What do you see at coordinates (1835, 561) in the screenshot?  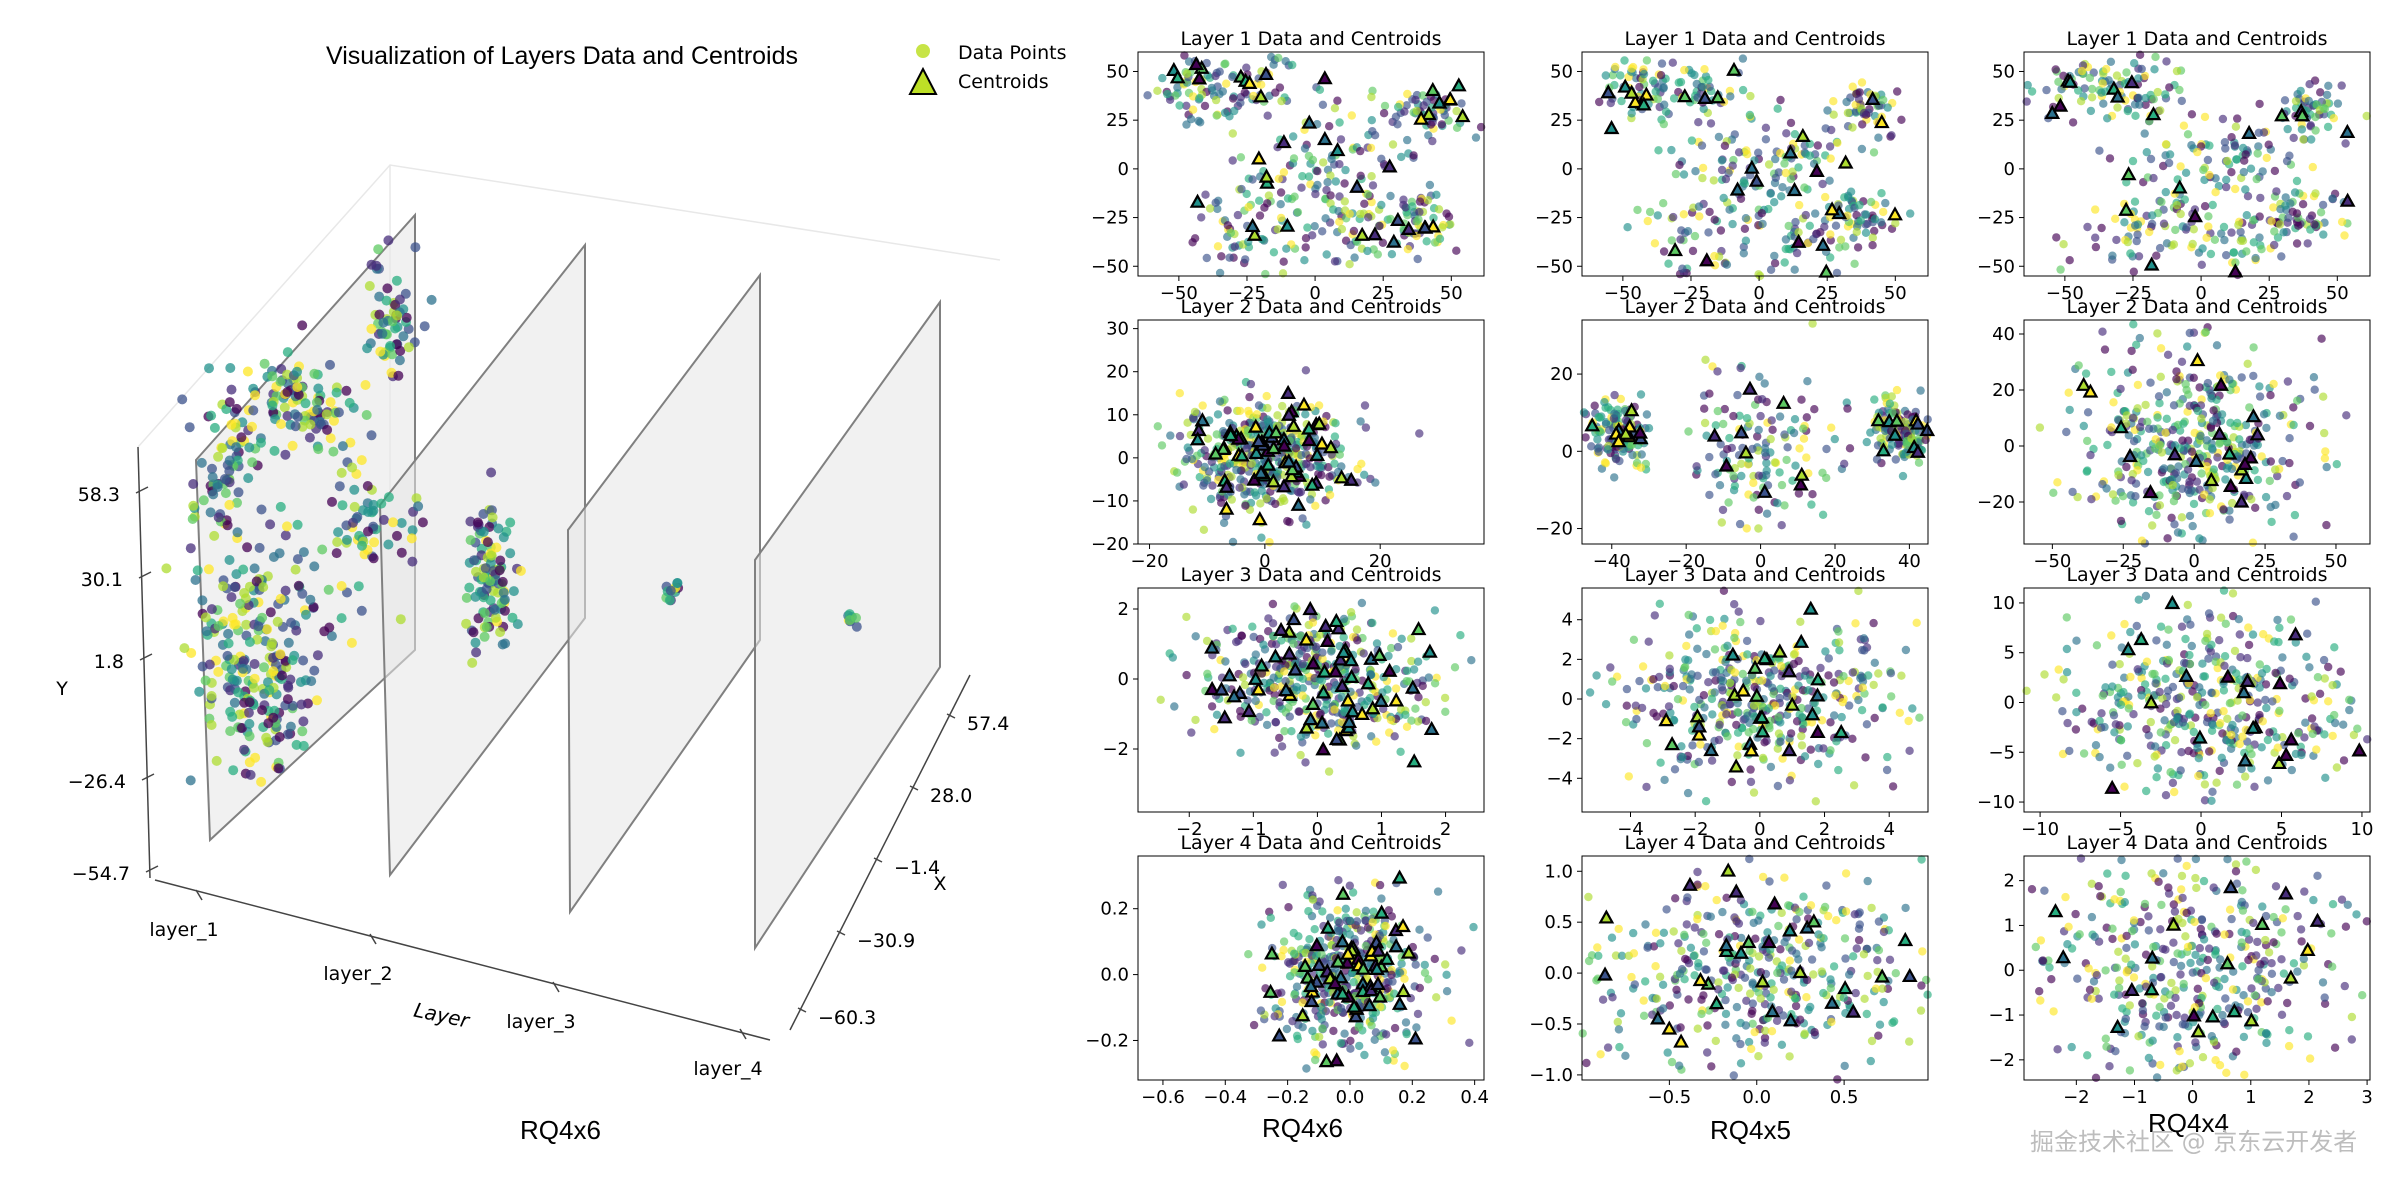 I see `x-tick-label: 20` at bounding box center [1835, 561].